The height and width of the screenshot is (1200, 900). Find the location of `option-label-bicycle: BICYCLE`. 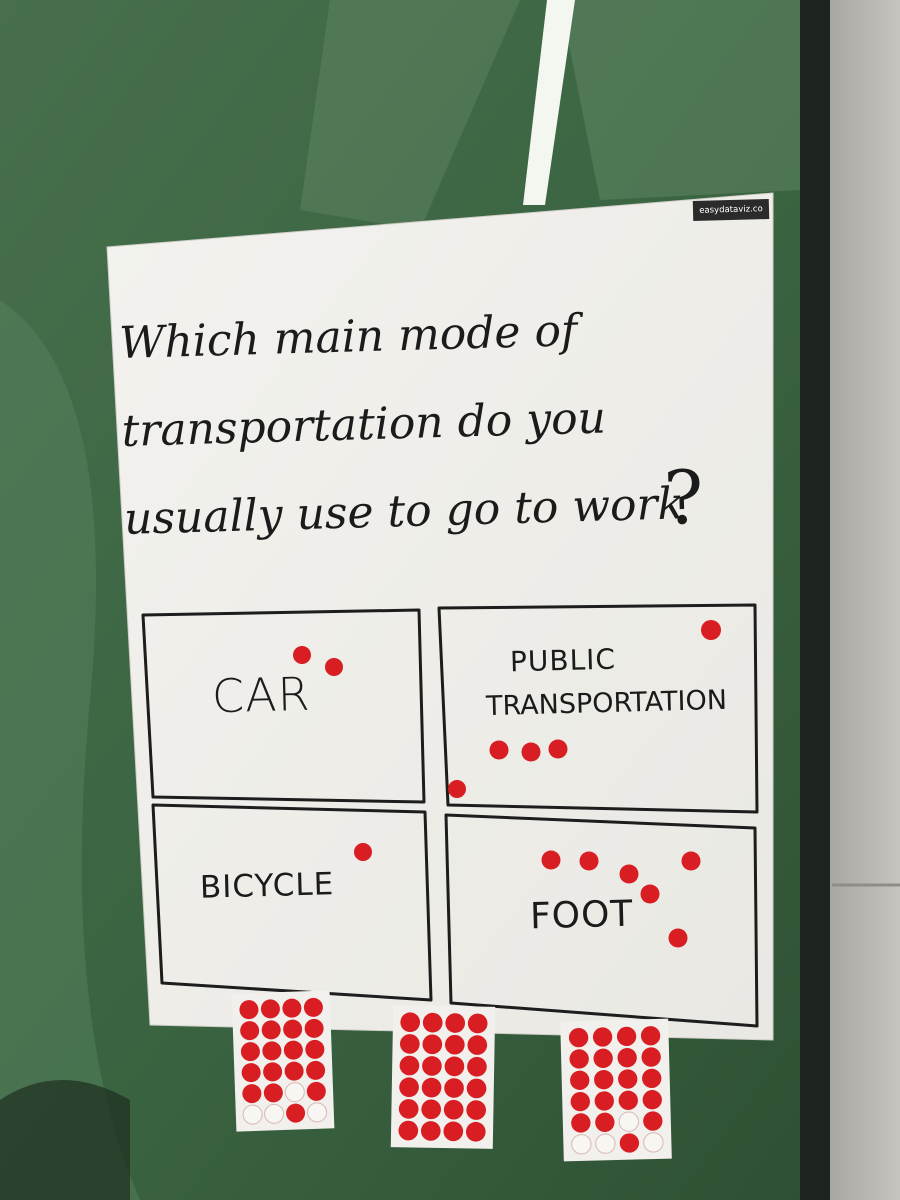

option-label-bicycle: BICYCLE is located at coordinates (267, 886).